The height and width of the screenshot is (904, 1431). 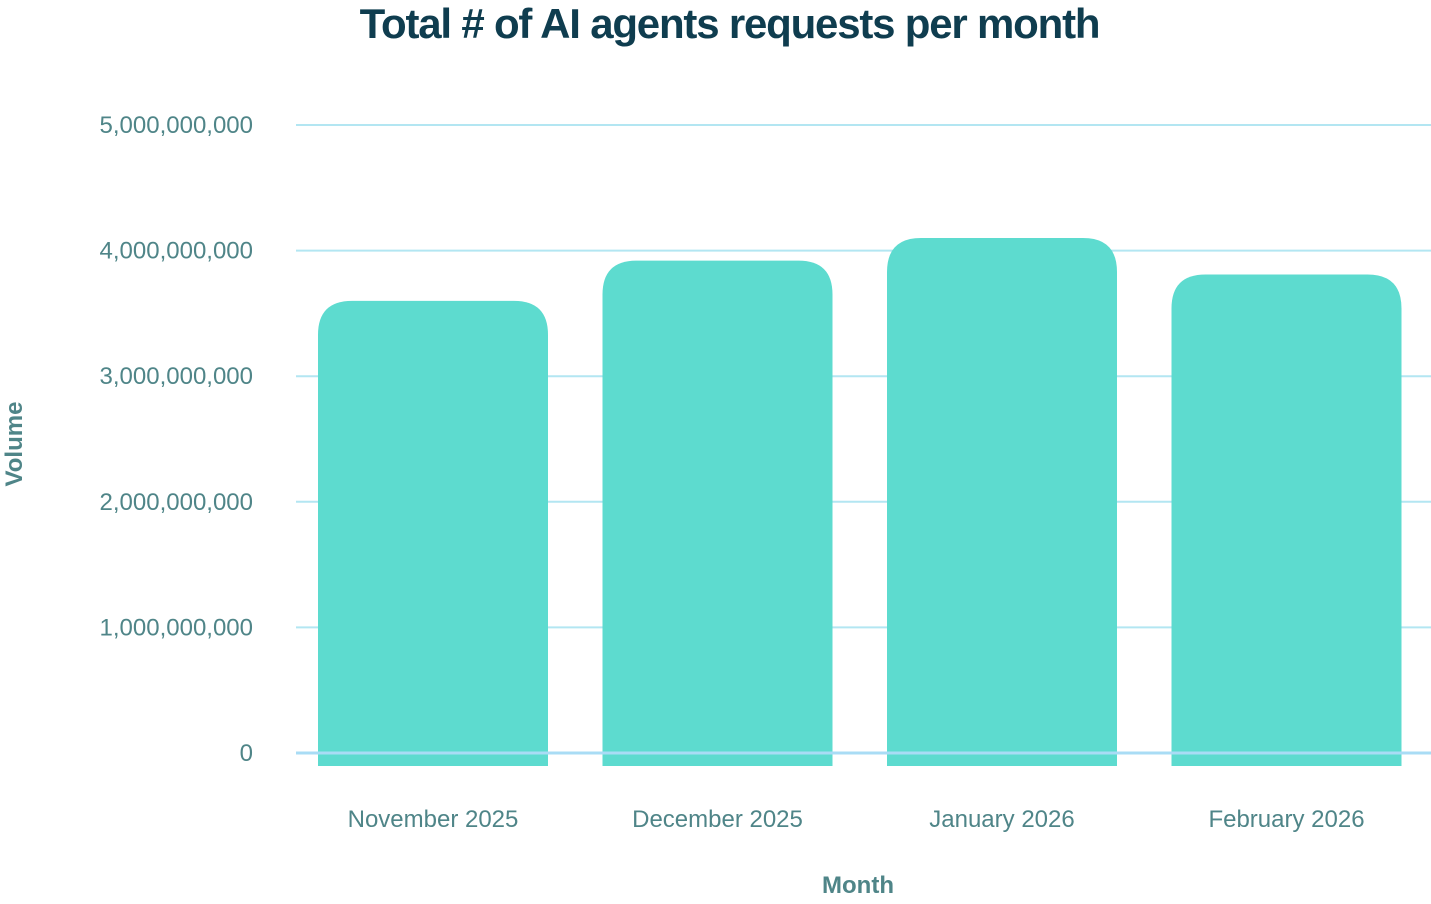 I want to click on y-tick-label: 3,000,000,000, so click(x=176, y=376).